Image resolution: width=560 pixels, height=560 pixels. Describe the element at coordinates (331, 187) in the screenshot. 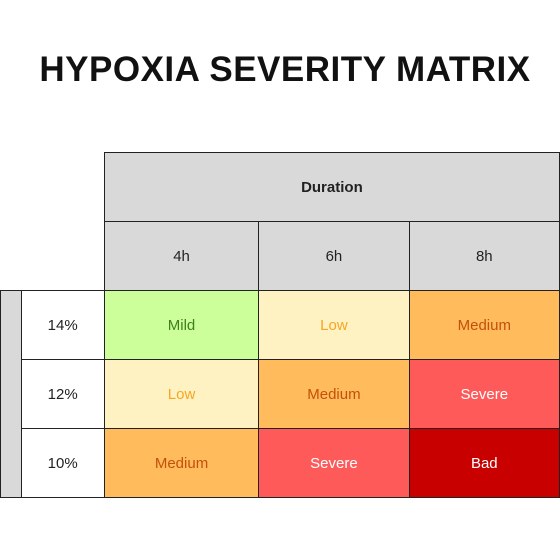

I see `column-group-header: Duration` at that location.